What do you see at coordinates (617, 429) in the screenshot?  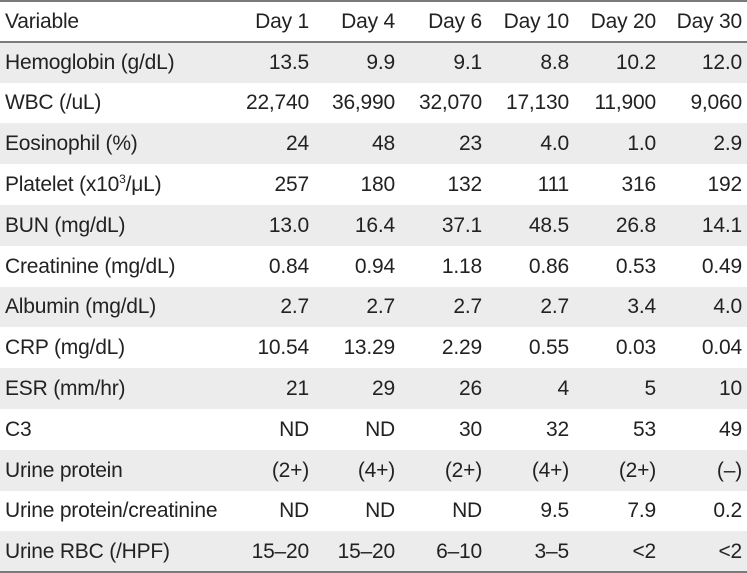 I see `table-cell: 53` at bounding box center [617, 429].